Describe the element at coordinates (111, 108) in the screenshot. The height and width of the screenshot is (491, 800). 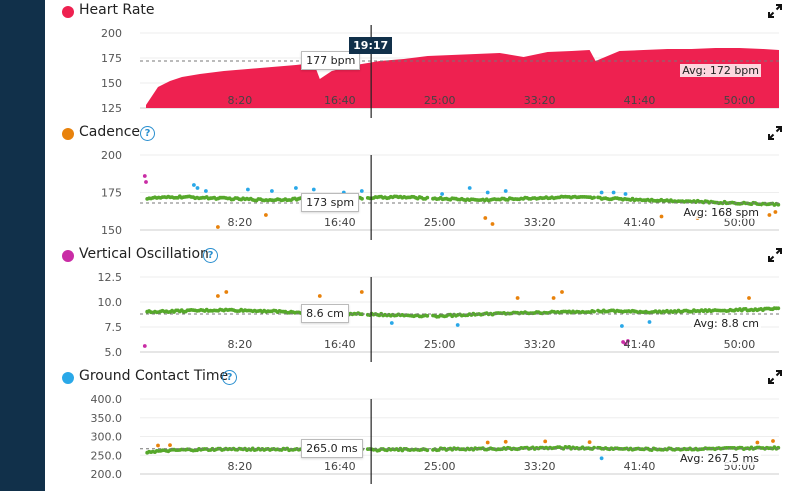
I see `y-tick-label: 125` at that location.